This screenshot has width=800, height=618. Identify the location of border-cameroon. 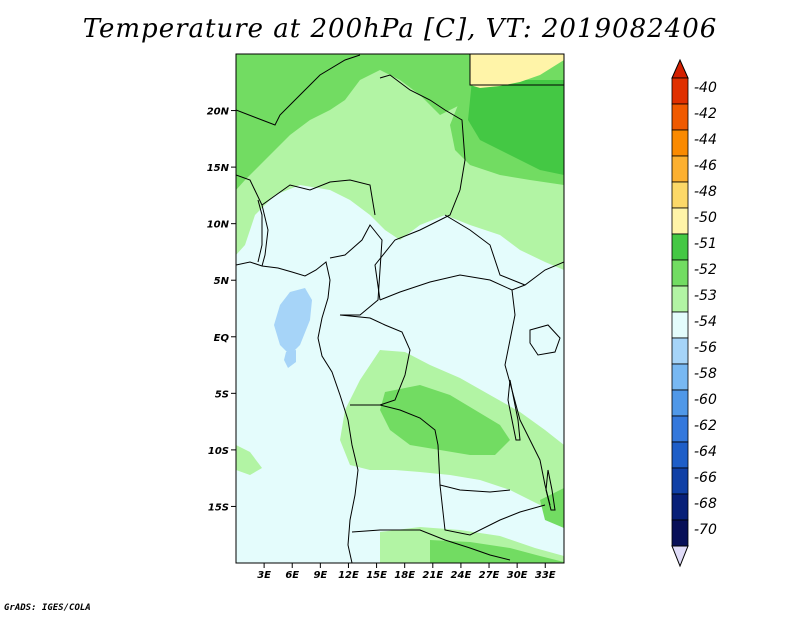
(356, 270).